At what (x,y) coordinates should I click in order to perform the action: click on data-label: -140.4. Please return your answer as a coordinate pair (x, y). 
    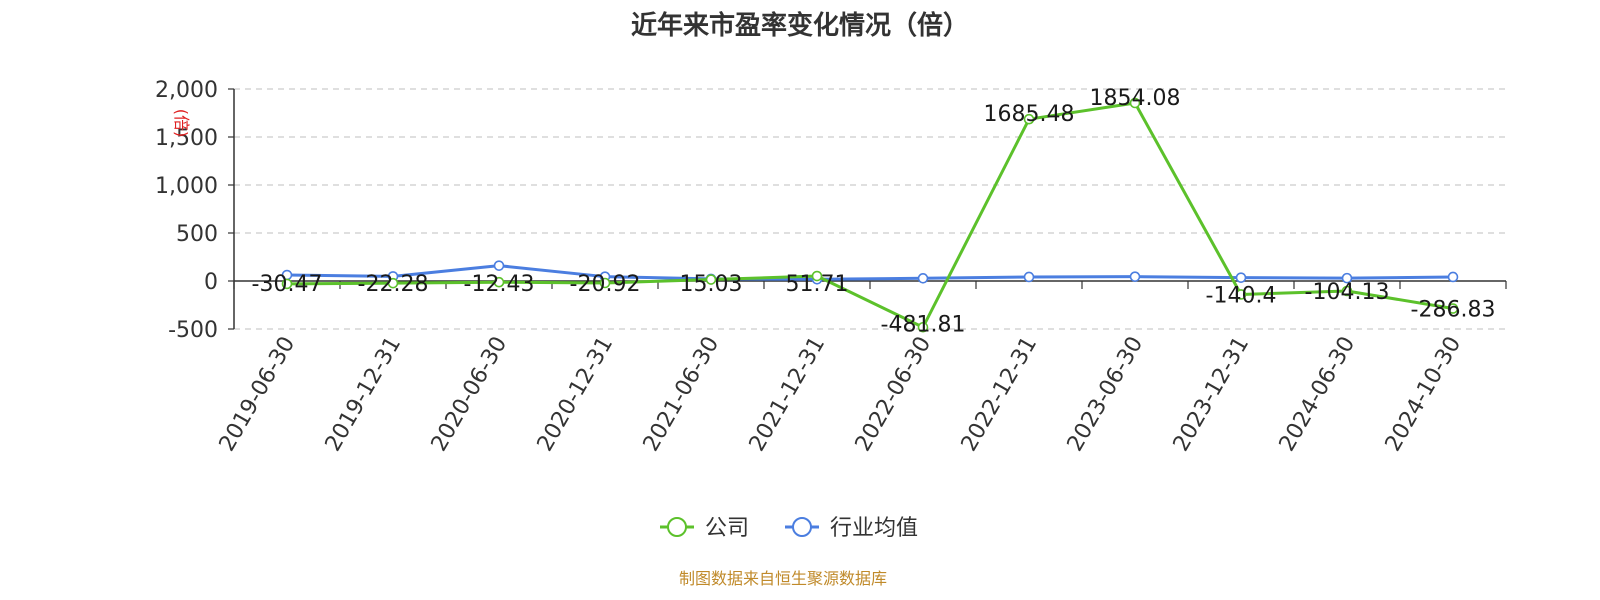
    Looking at the image, I should click on (1241, 295).